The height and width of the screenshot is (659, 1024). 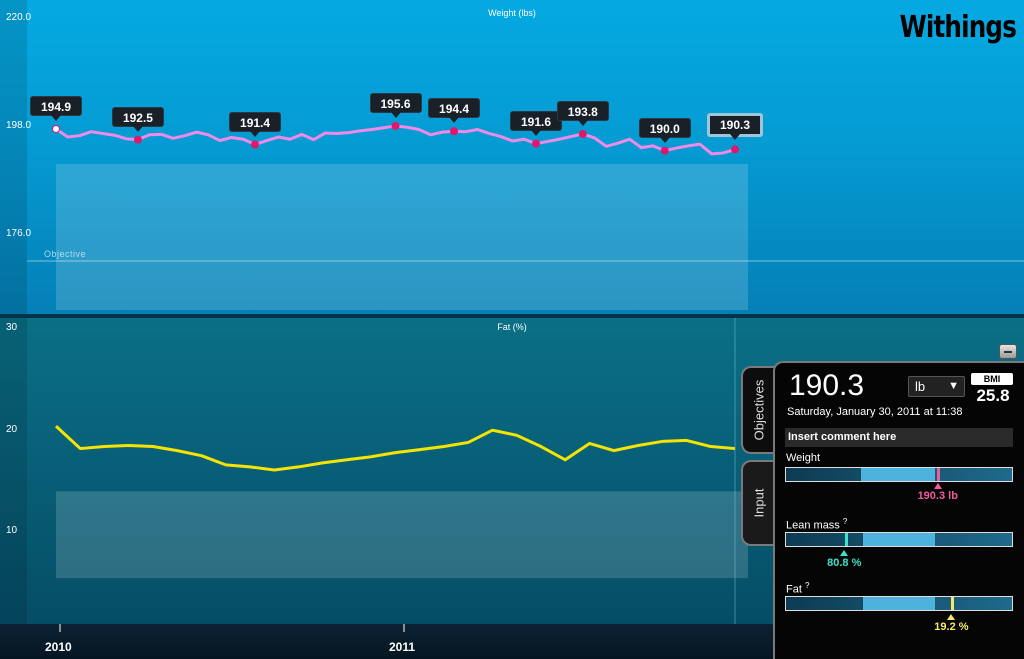 I want to click on fat-range-bar, so click(x=899, y=603).